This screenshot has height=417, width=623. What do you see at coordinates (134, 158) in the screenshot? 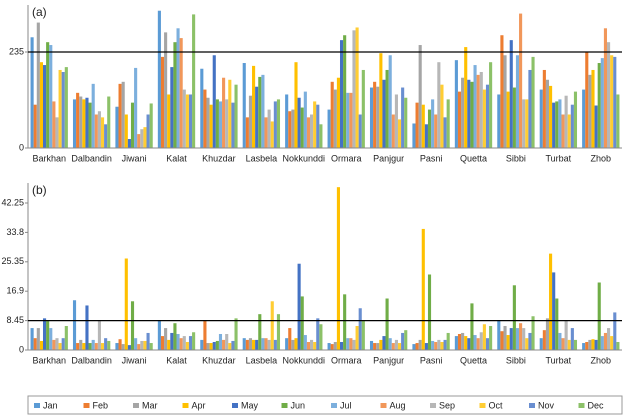
I see `x-tick-label: Jiwani` at bounding box center [134, 158].